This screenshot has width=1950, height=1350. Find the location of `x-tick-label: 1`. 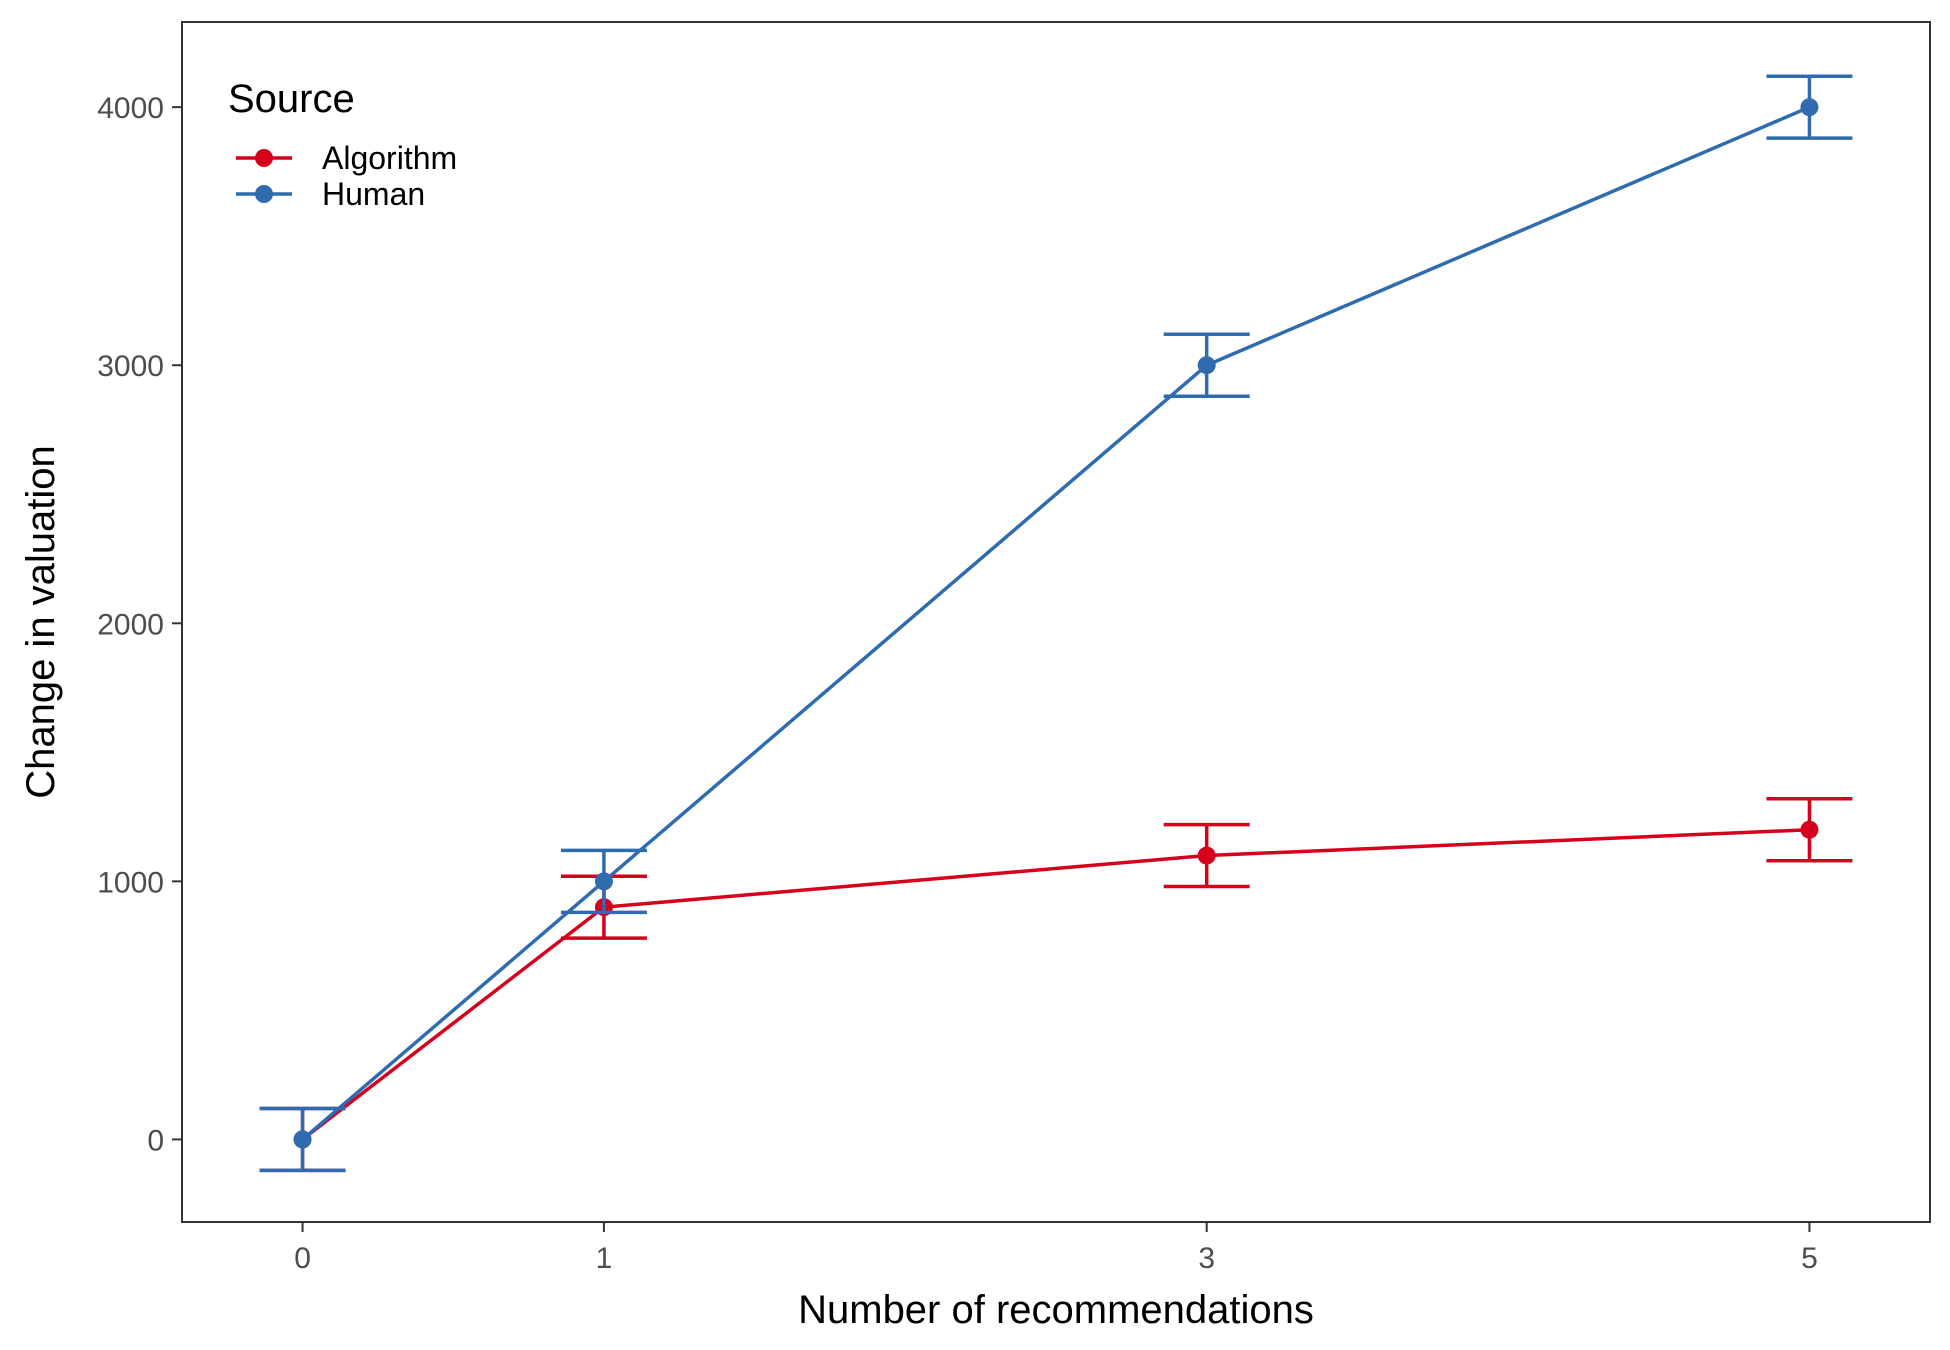

x-tick-label: 1 is located at coordinates (604, 1258).